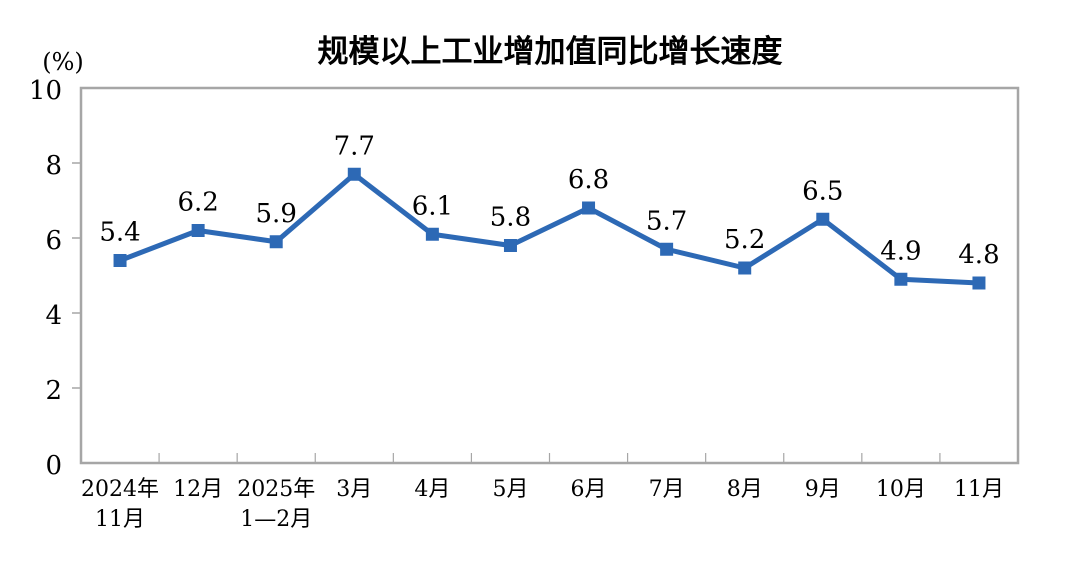 The height and width of the screenshot is (570, 1080). What do you see at coordinates (119, 233) in the screenshot?
I see `data-point-label: 5.4` at bounding box center [119, 233].